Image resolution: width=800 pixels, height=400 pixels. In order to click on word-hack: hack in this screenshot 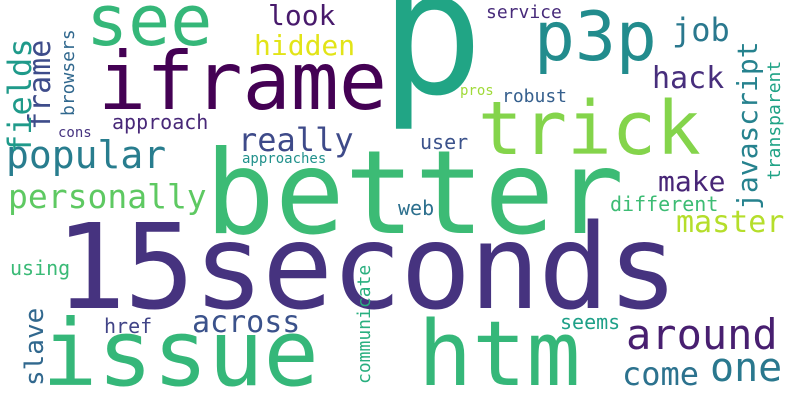, I will do `click(688, 78)`.